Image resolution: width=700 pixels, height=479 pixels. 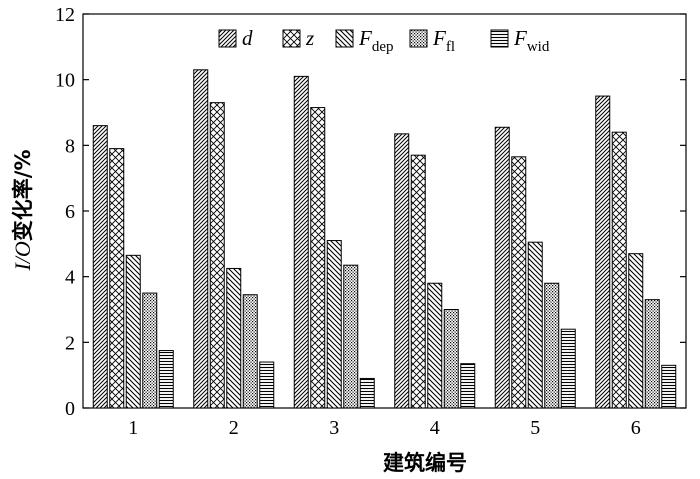 I want to click on legend-label-Fdep: Fdep, so click(x=376, y=40).